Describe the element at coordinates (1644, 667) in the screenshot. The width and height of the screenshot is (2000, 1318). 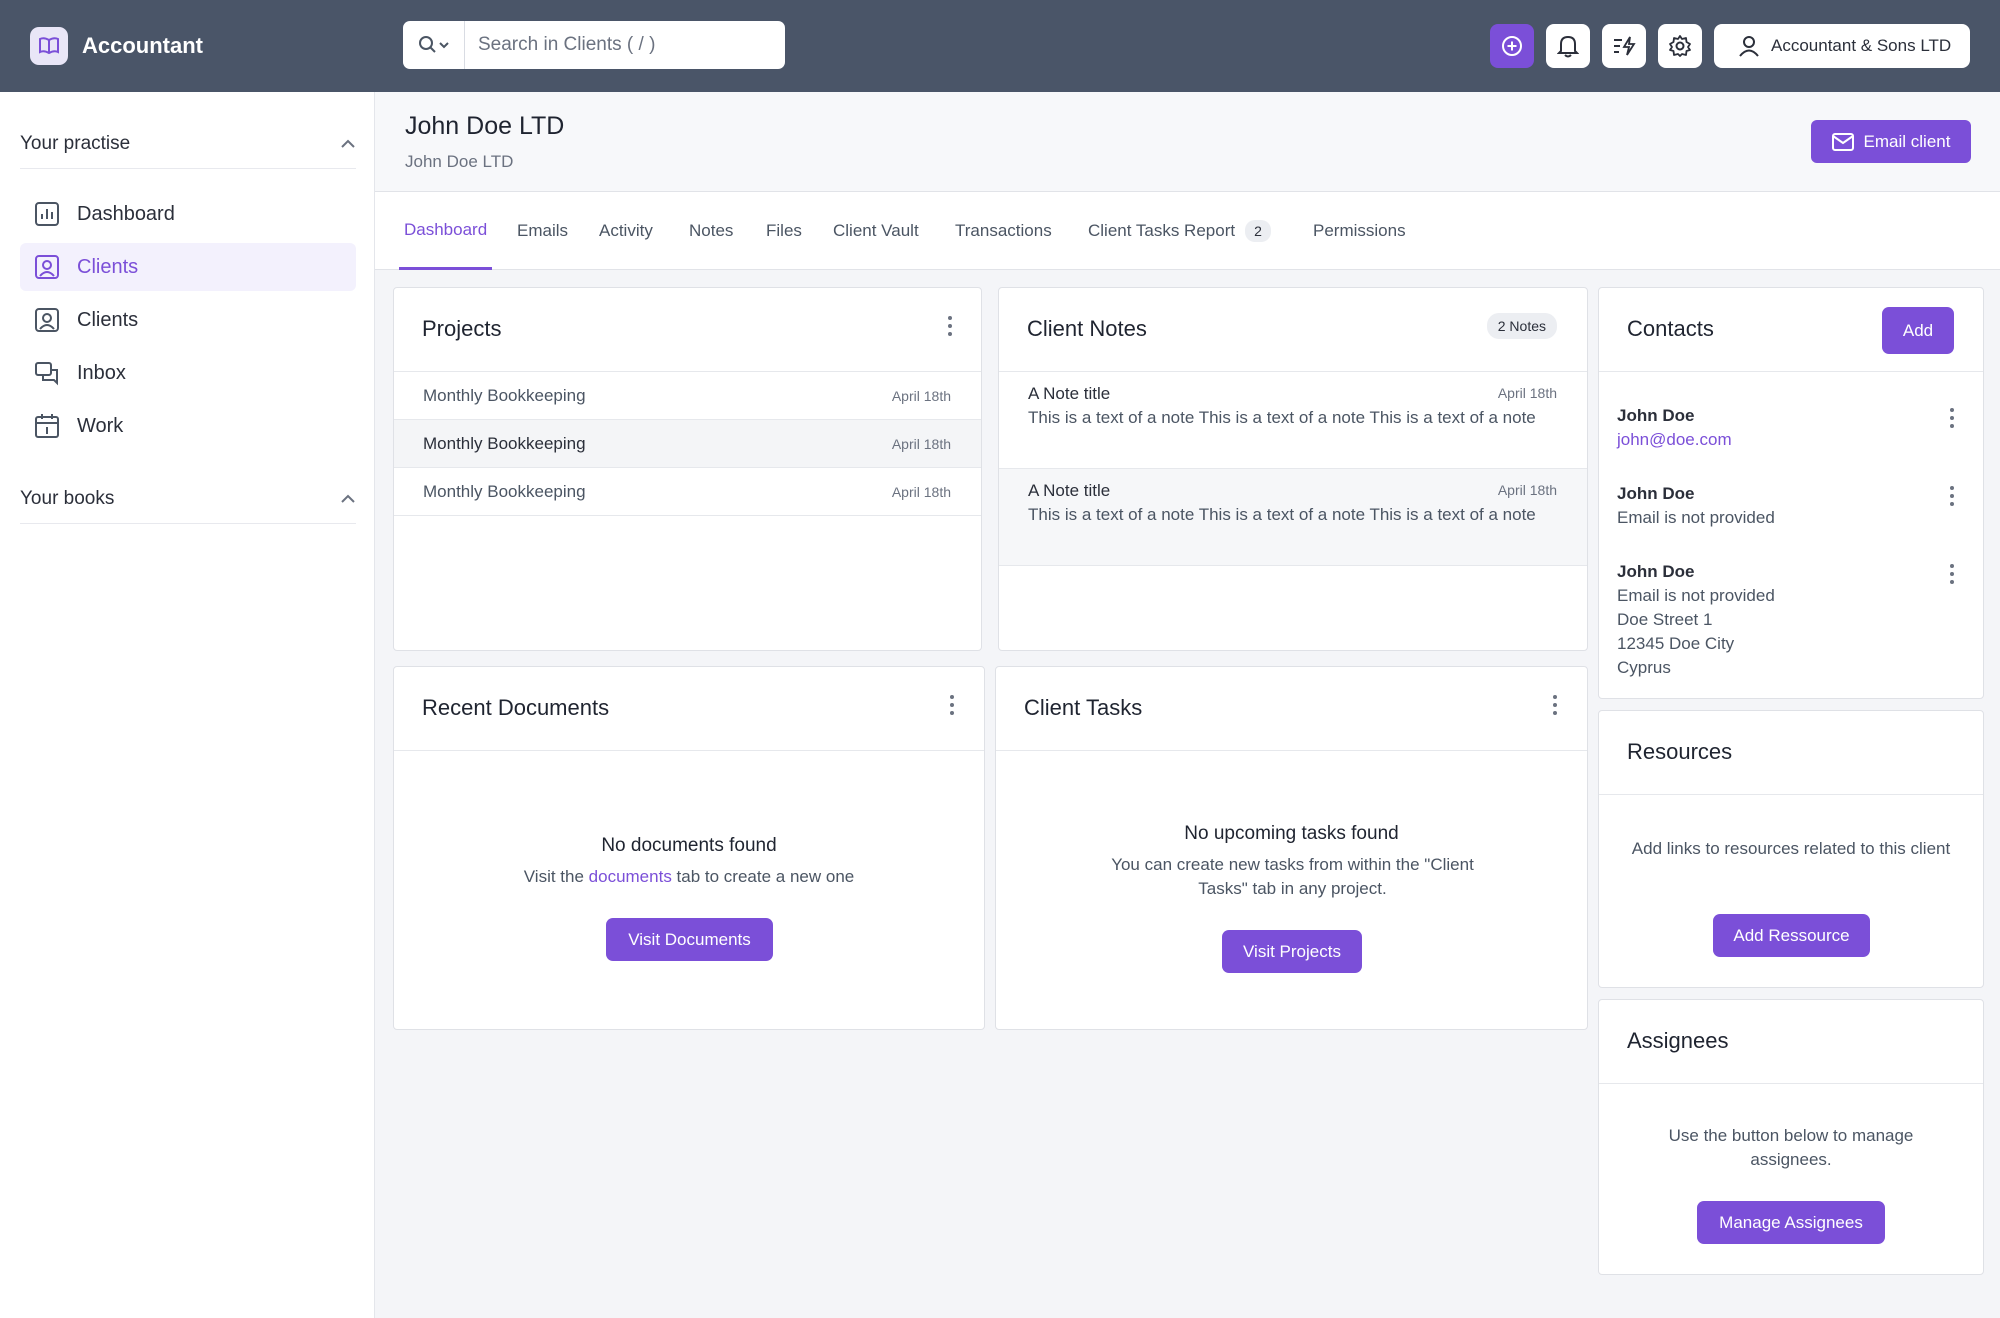
I see `contact-address-line: Cyprus` at that location.